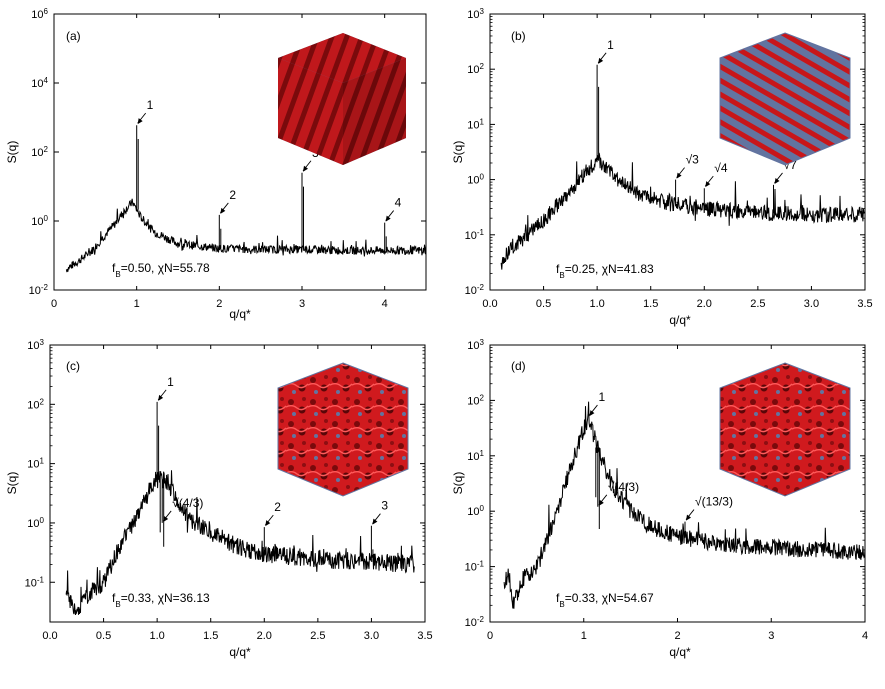 The width and height of the screenshot is (885, 689). I want to click on peak-annotations-c: 1 √(4/3) 2 3, so click(272, 451).